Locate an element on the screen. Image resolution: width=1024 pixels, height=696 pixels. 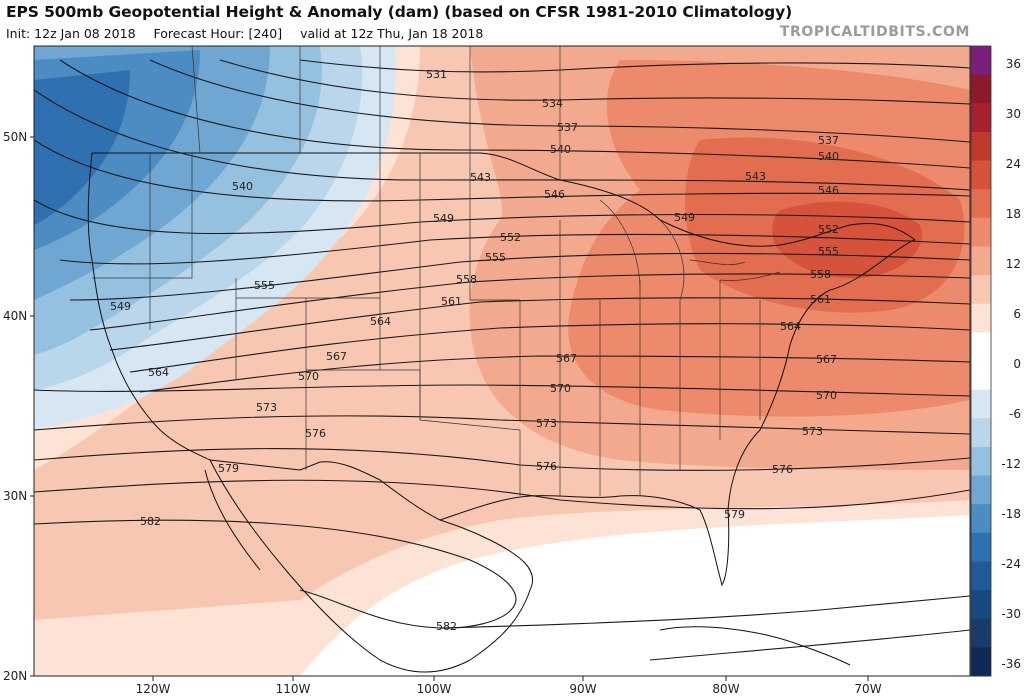
valid-time: valid at 12z Thu, Jan 18 2018 is located at coordinates (392, 33).